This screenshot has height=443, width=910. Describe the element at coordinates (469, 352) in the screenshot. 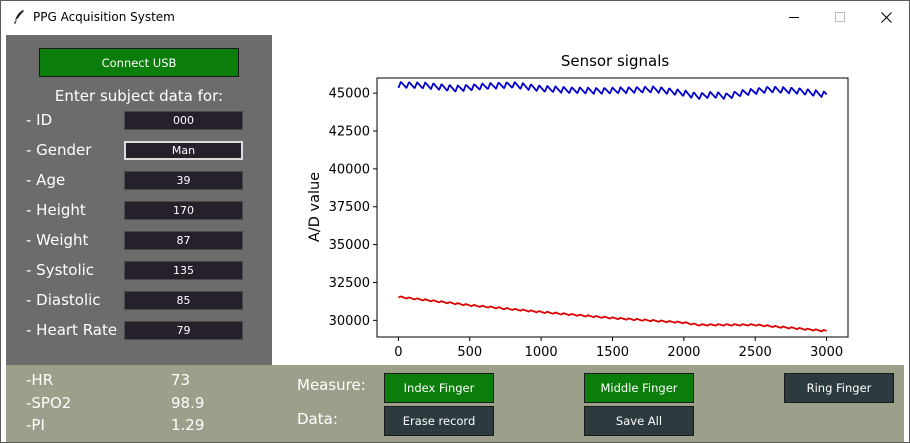

I see `x-tick-label: 500` at that location.